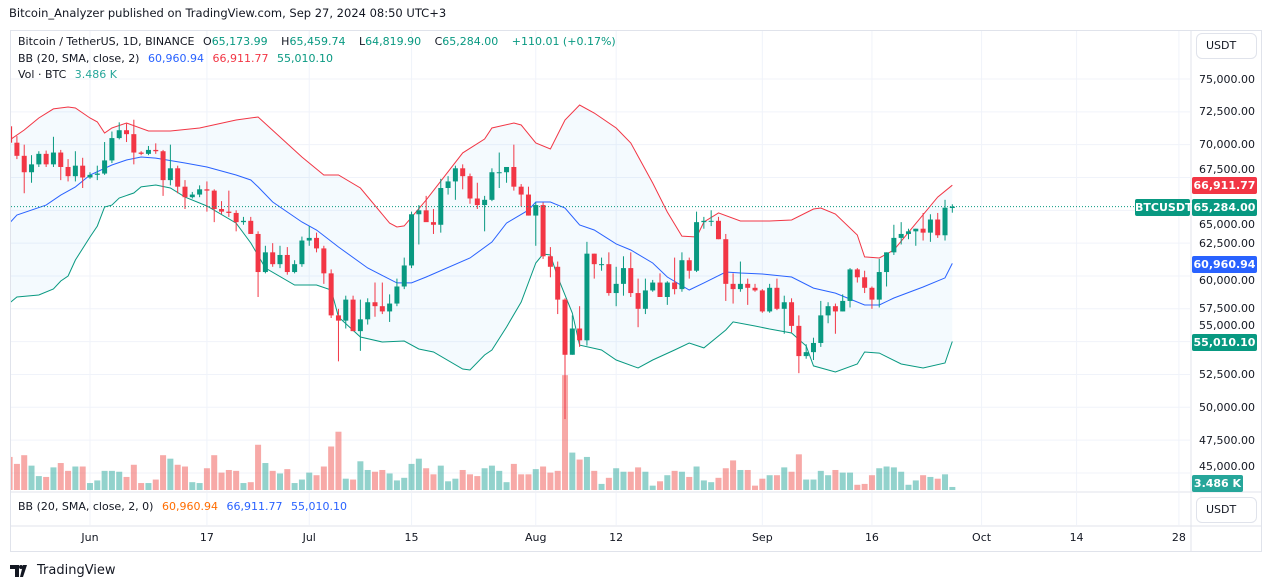  I want to click on volume-label: Vol · BTC, so click(42, 74).